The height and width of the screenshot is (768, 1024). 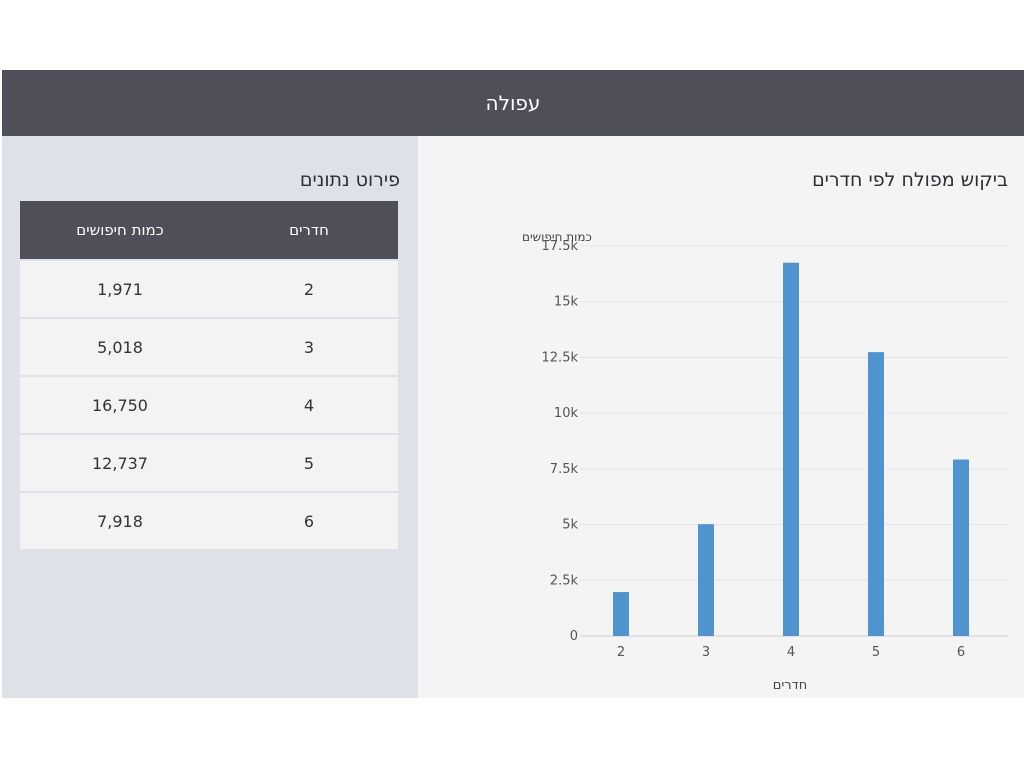 I want to click on city-title: עפולה, so click(x=513, y=103).